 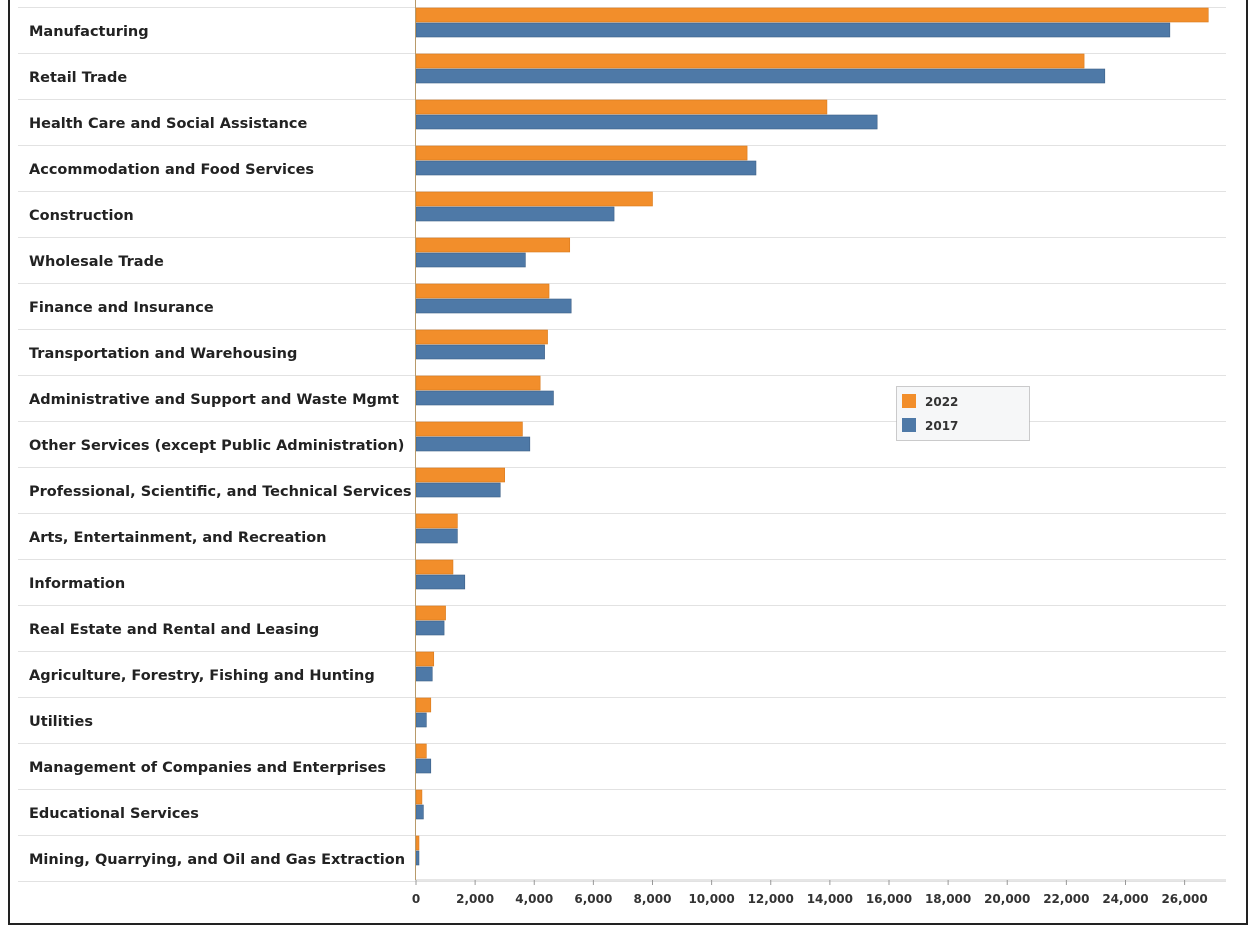 I want to click on x-tick-label: 10,000, so click(x=711, y=899).